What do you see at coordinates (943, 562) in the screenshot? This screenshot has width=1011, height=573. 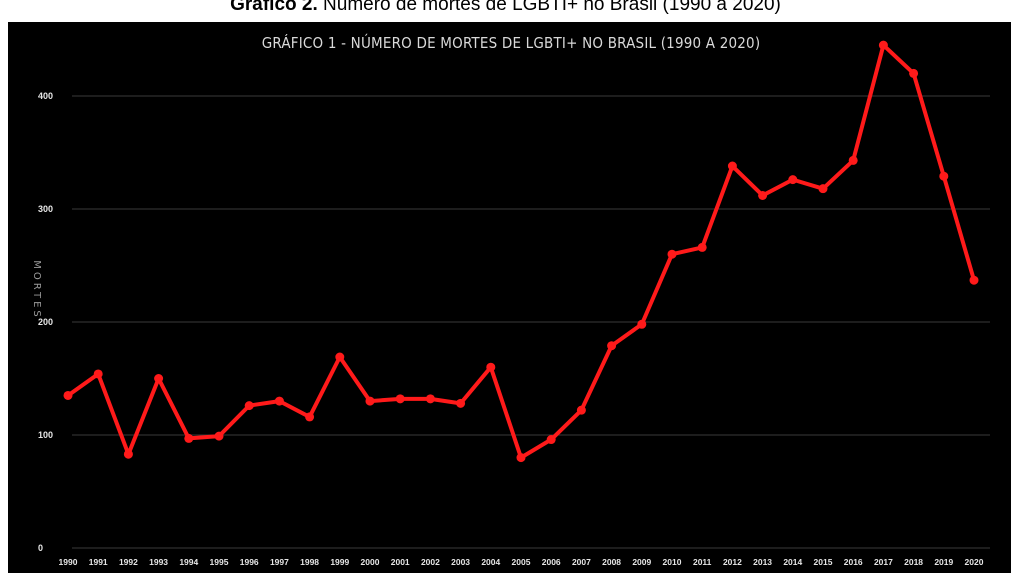 I see `x-tick-label: 2019` at bounding box center [943, 562].